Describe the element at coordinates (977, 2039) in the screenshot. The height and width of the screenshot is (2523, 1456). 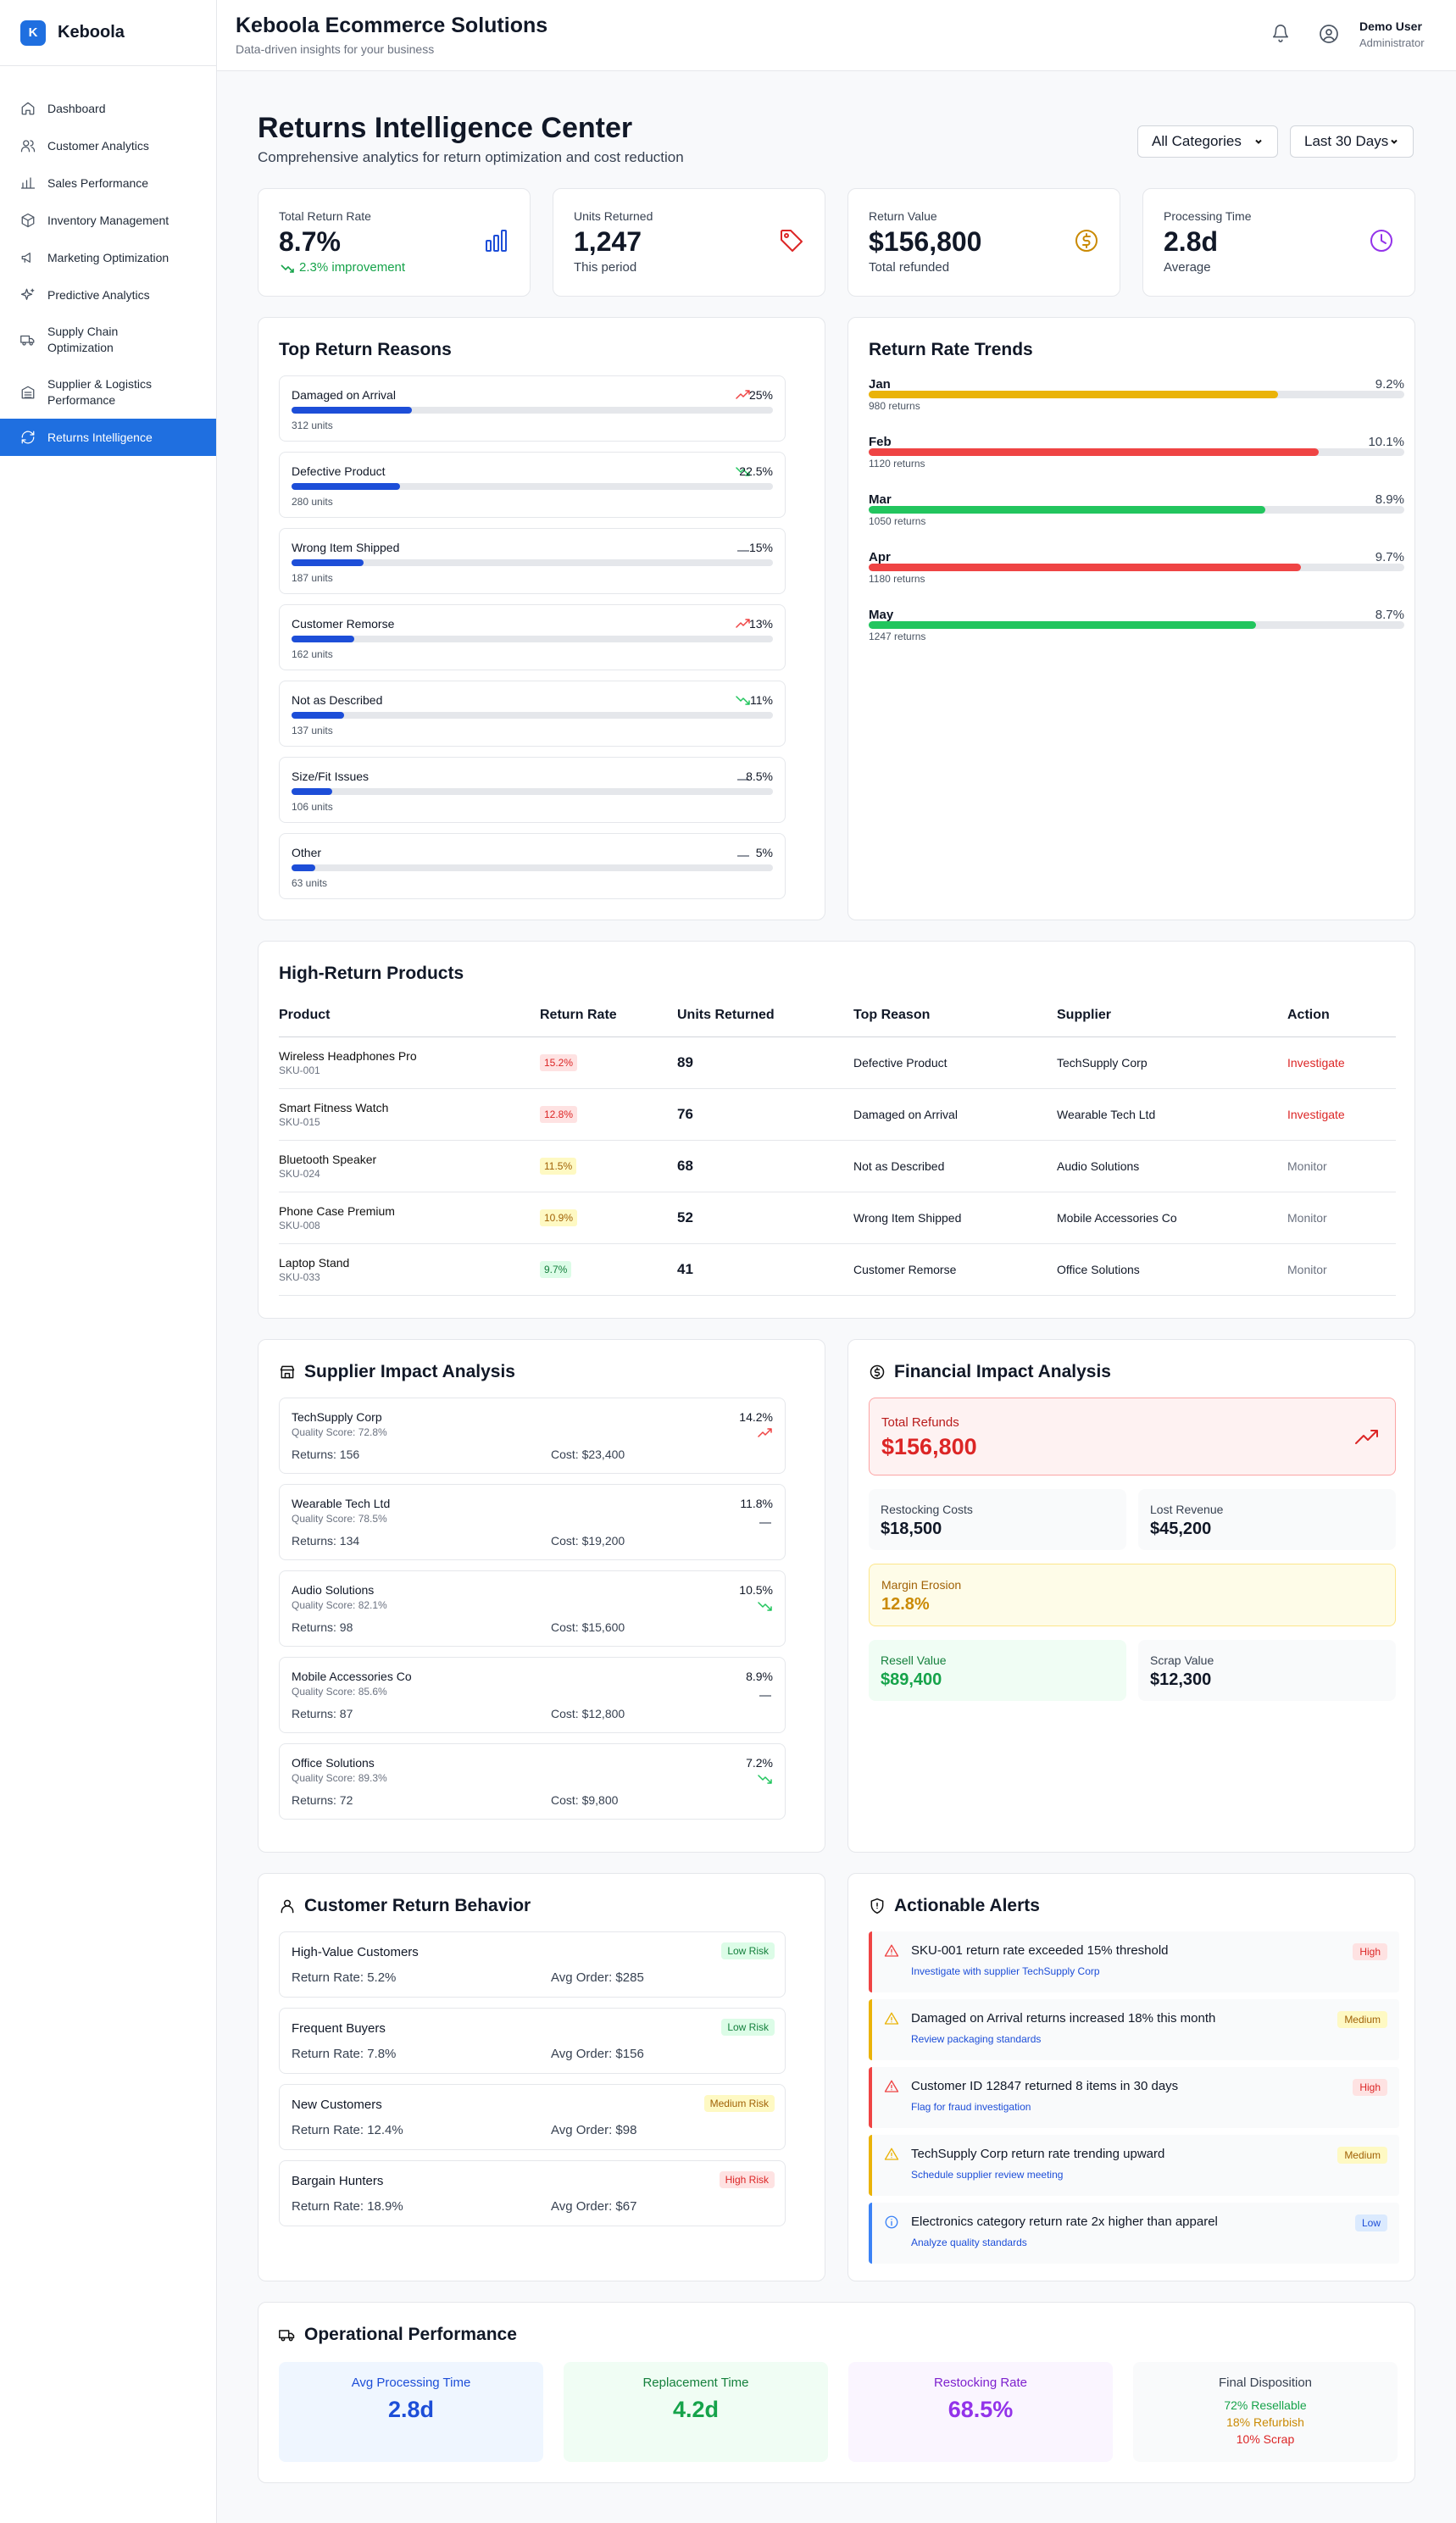
I see `alert-action-link: Review packaging standards` at that location.